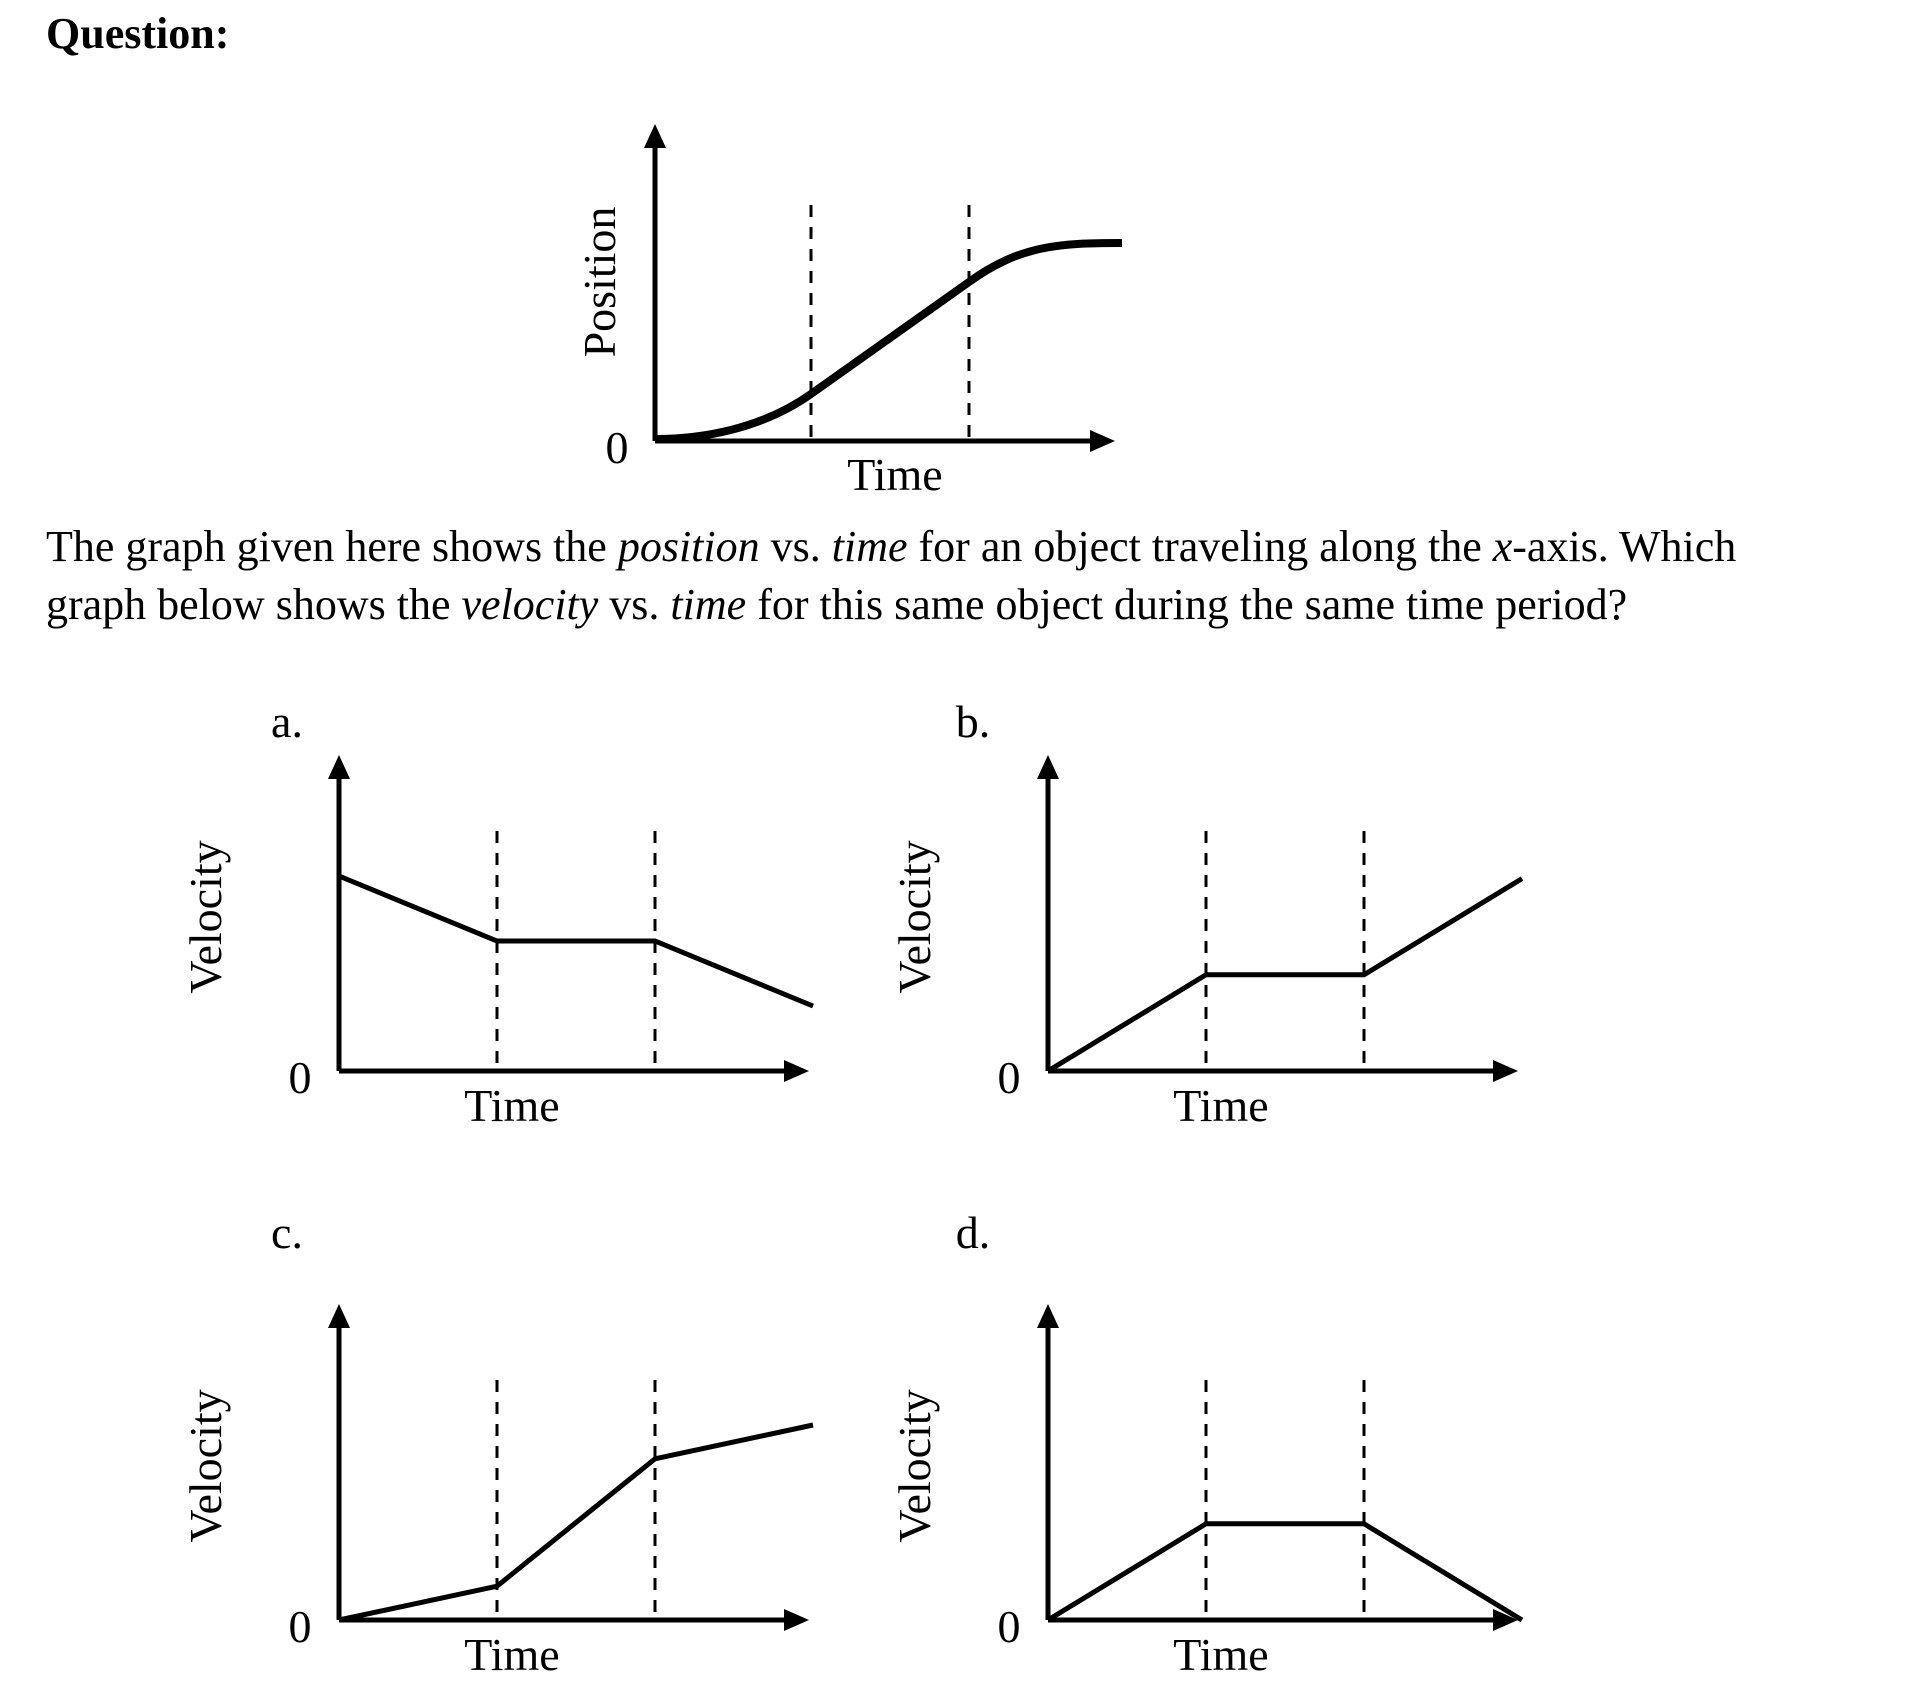 The width and height of the screenshot is (1910, 1693). I want to click on question-heading: Question:, so click(138, 33).